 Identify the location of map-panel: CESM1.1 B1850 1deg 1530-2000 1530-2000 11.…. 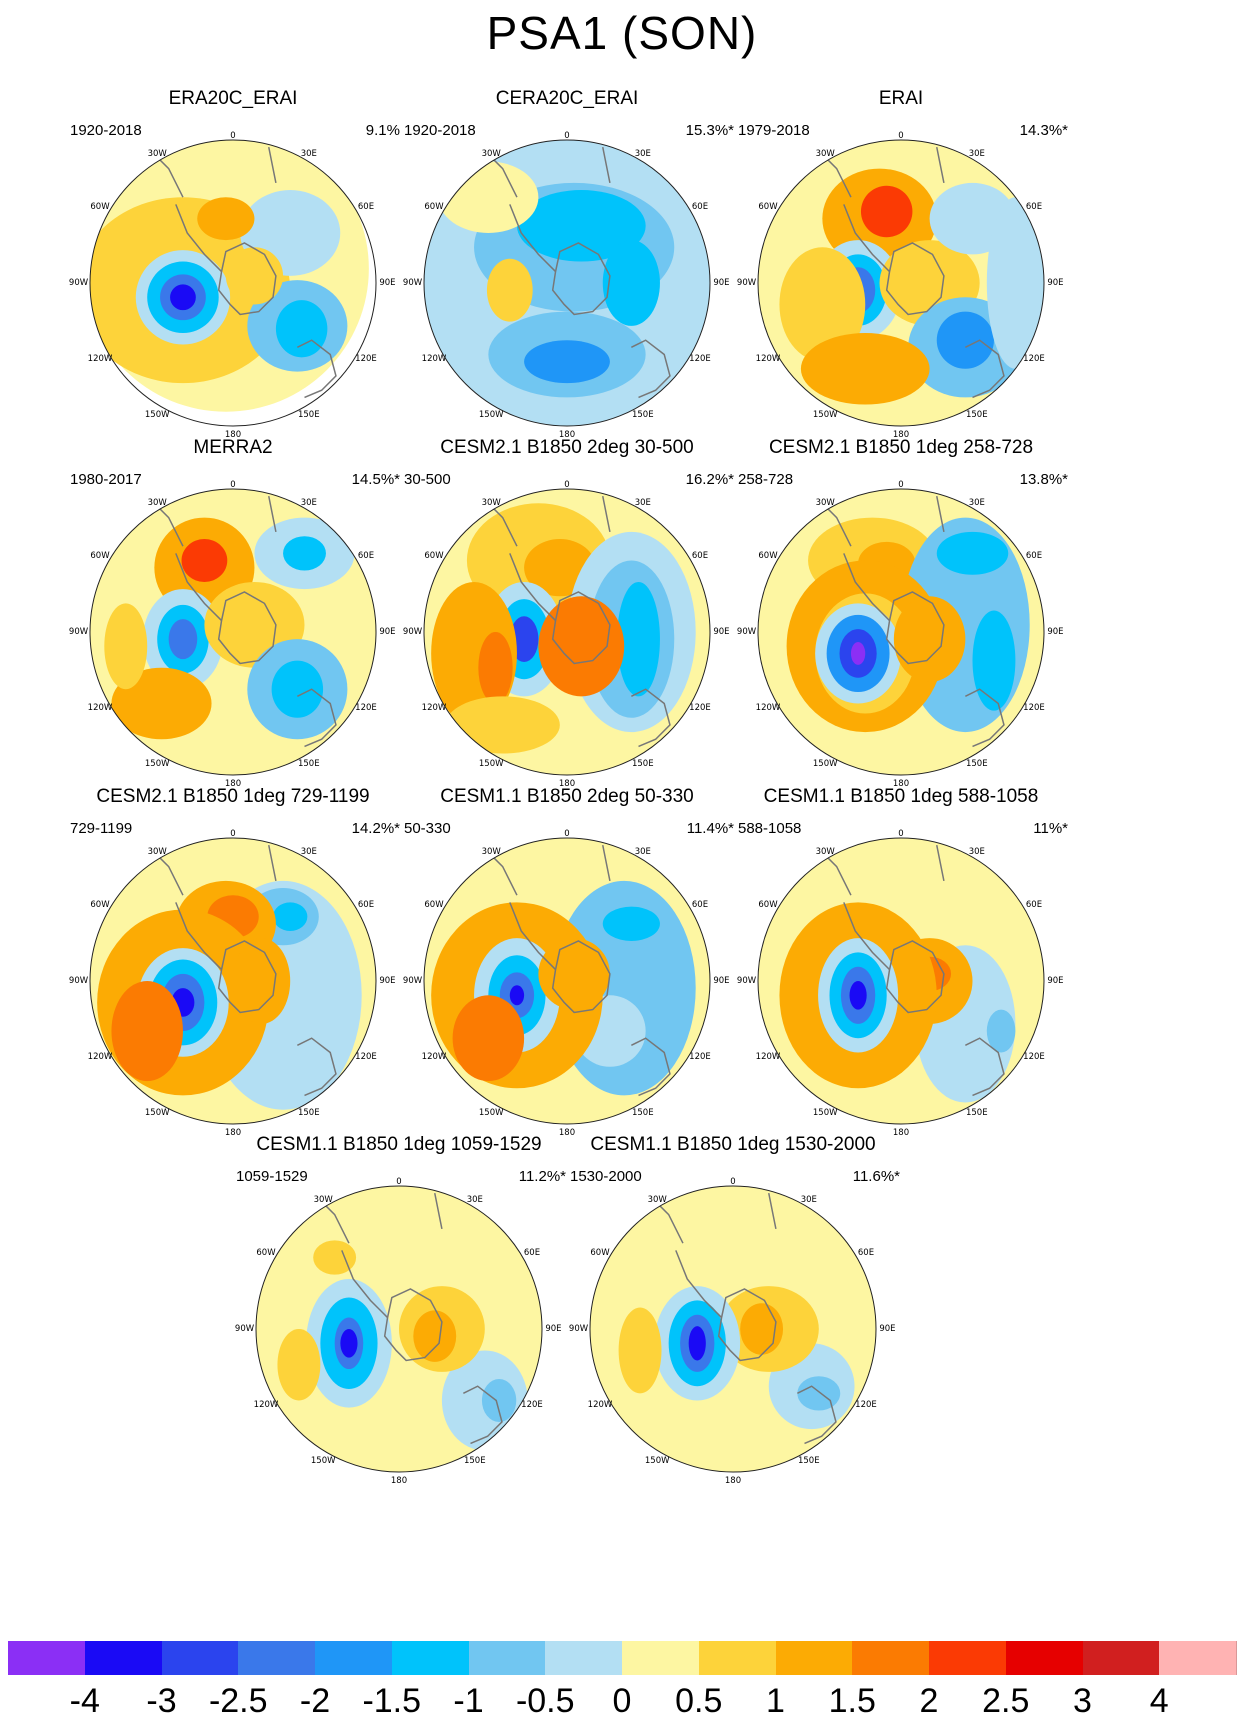
(733, 1319).